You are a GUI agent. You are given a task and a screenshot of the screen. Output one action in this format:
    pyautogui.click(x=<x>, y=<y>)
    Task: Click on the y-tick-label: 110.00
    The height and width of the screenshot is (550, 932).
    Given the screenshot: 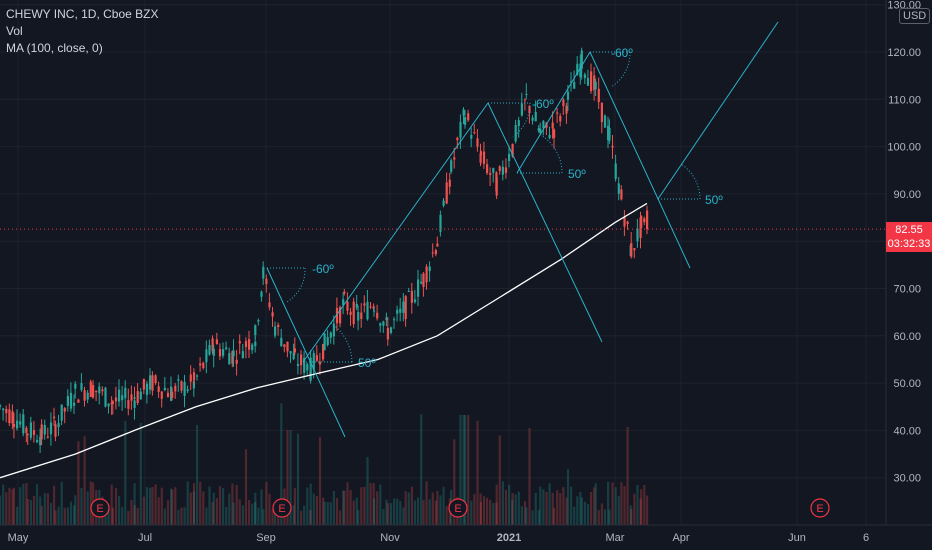 What is the action you would take?
    pyautogui.click(x=904, y=100)
    